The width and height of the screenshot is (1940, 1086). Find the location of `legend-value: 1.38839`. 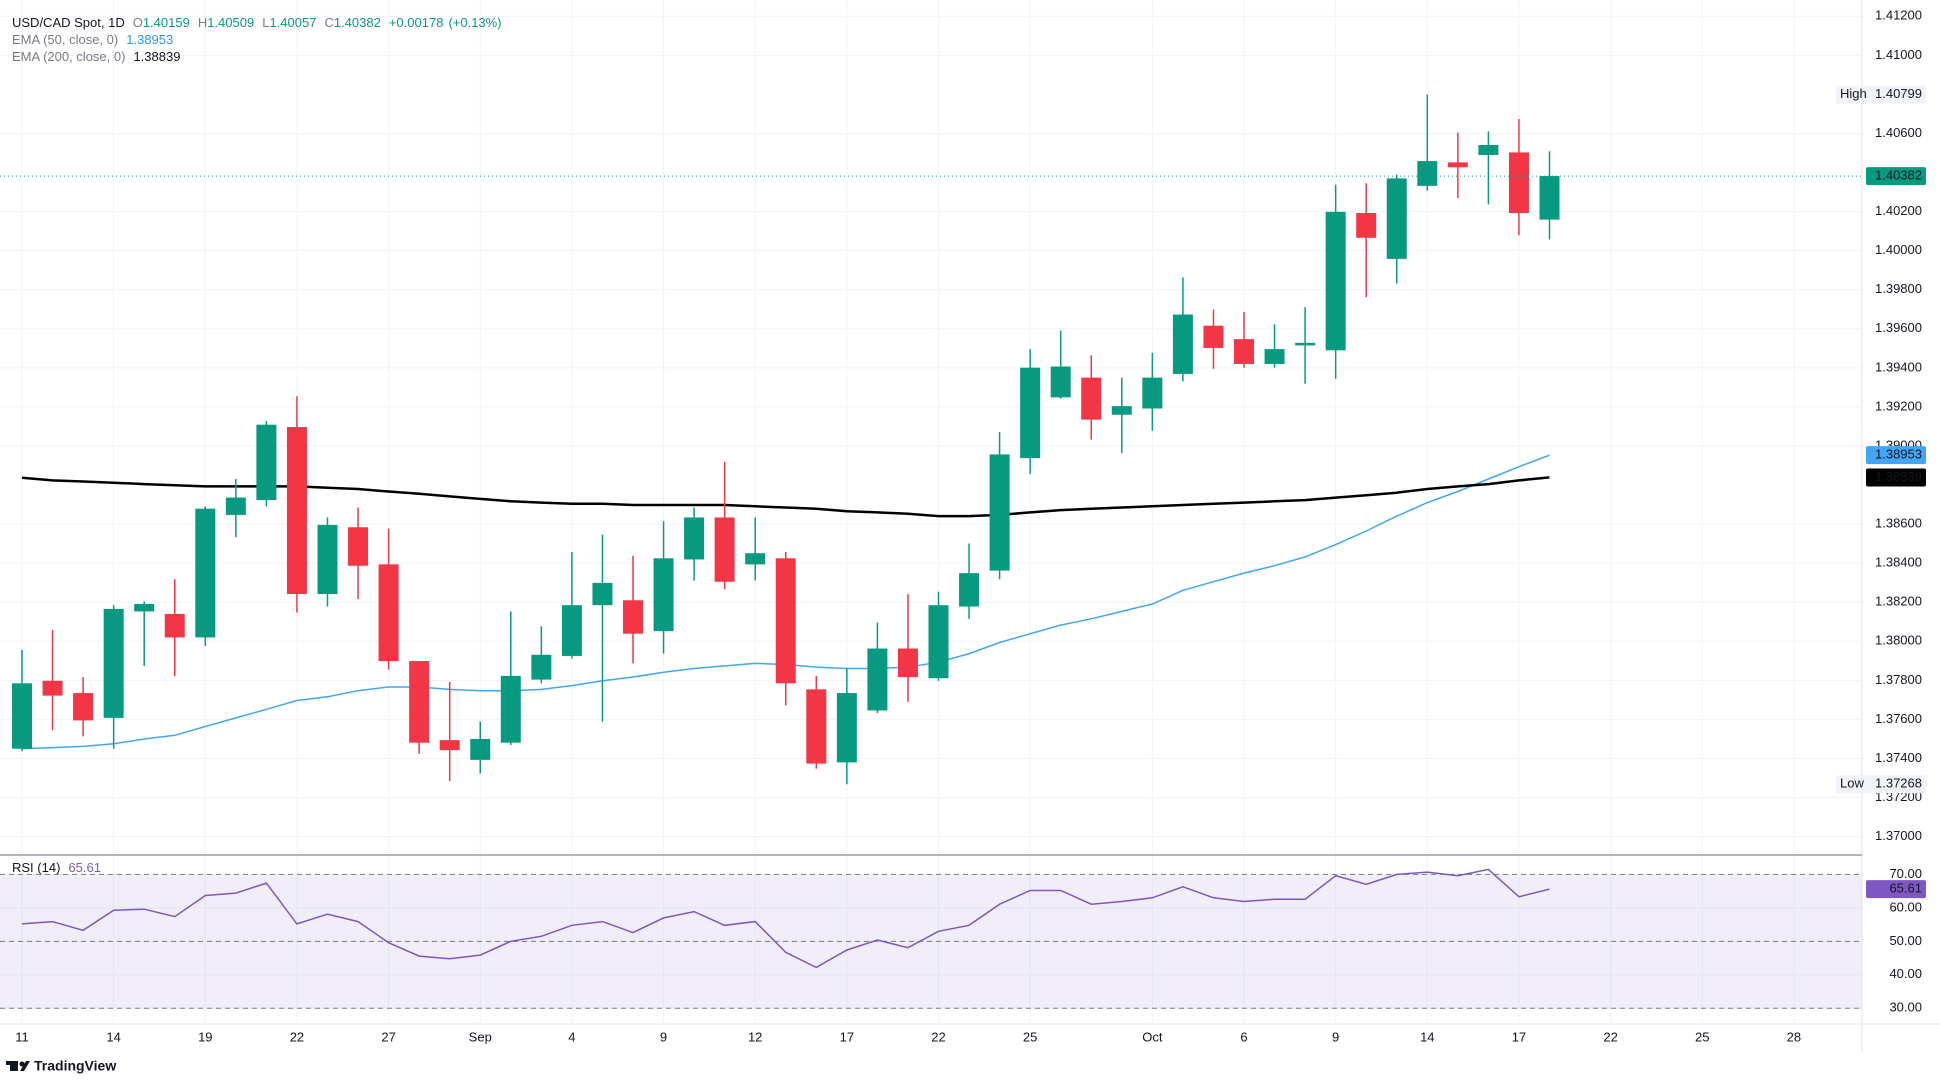

legend-value: 1.38839 is located at coordinates (156, 56).